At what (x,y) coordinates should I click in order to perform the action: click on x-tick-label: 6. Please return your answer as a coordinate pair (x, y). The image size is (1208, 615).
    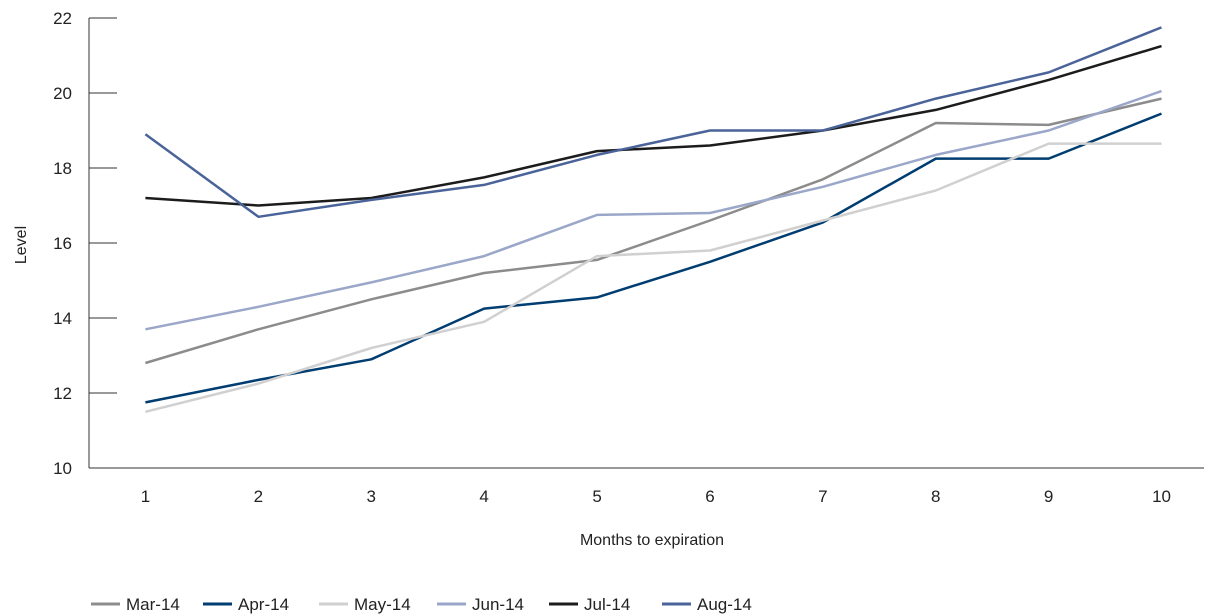
    Looking at the image, I should click on (709, 496).